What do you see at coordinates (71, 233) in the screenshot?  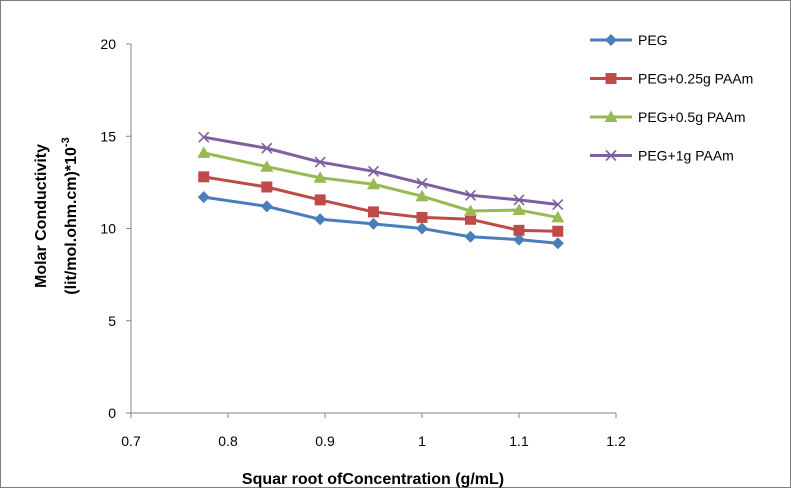 I see `y-axis-unit-text: (lit/mol.ohm.cm)` at bounding box center [71, 233].